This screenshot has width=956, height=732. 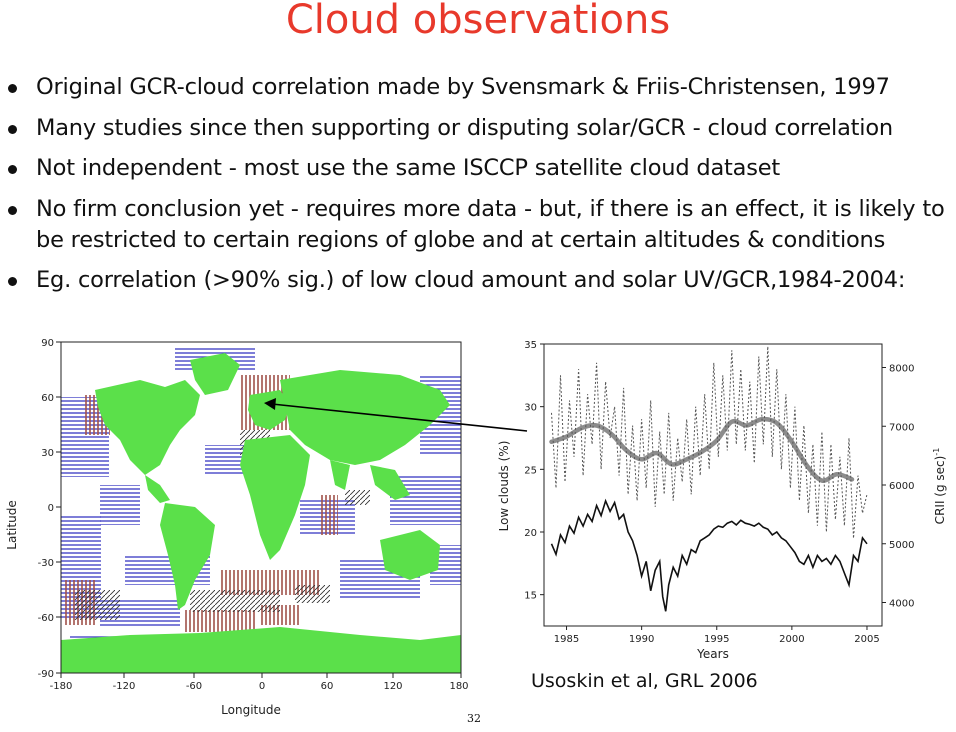 I want to click on map-y-tick: 0, so click(x=51, y=508).